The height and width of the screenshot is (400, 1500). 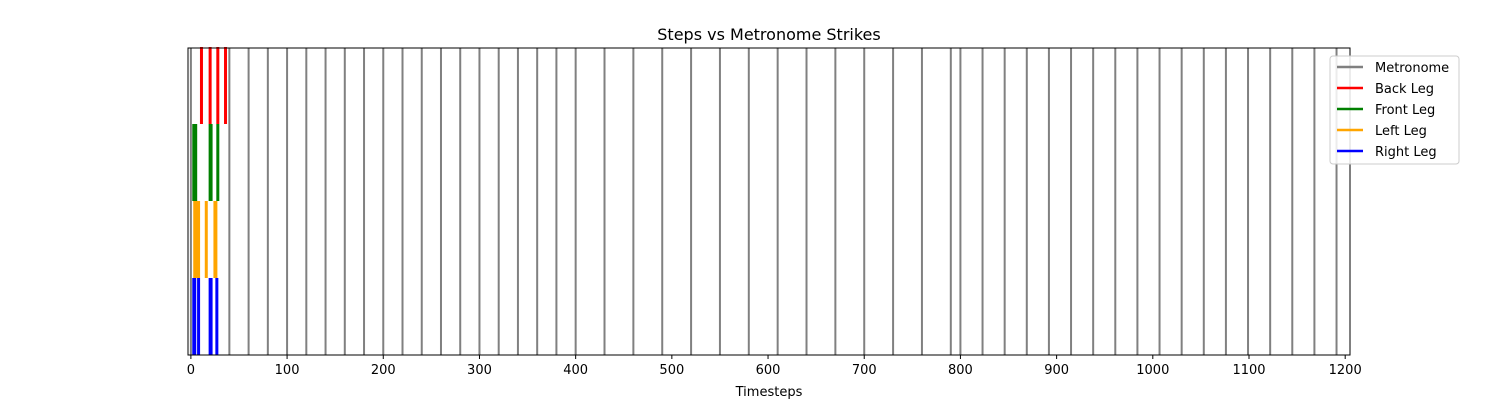 I want to click on x-tick-label: 400, so click(x=575, y=370).